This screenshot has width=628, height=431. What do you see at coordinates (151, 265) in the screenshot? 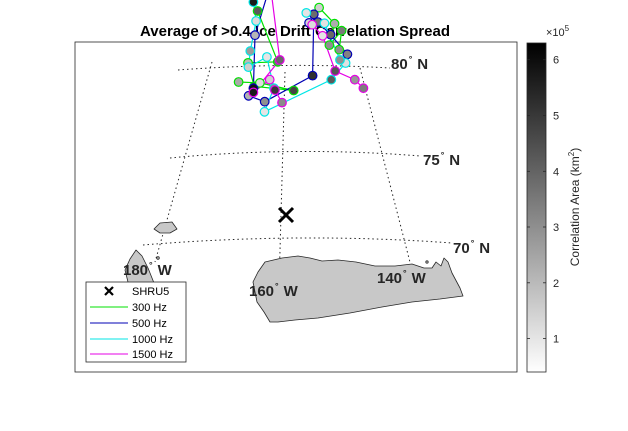
I see `lon-180-degree: °` at bounding box center [151, 265].